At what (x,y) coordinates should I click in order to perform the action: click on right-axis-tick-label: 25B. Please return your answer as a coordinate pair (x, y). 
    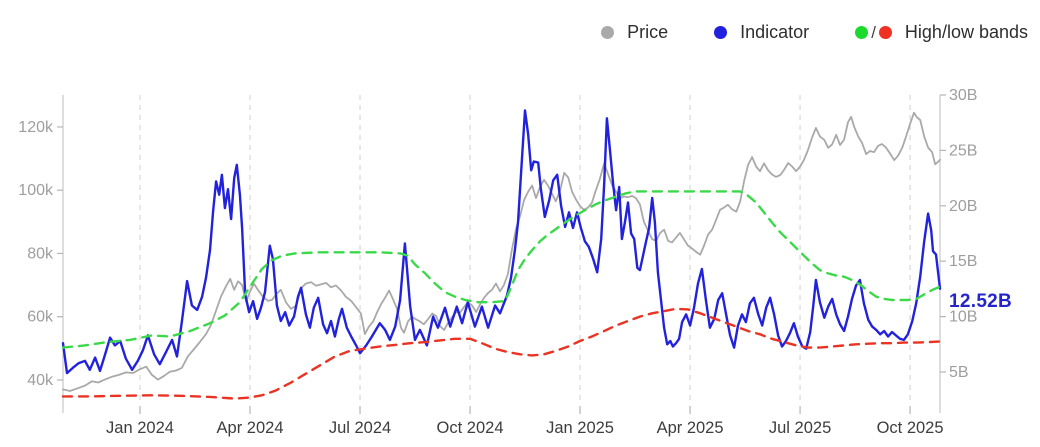
    Looking at the image, I should click on (963, 150).